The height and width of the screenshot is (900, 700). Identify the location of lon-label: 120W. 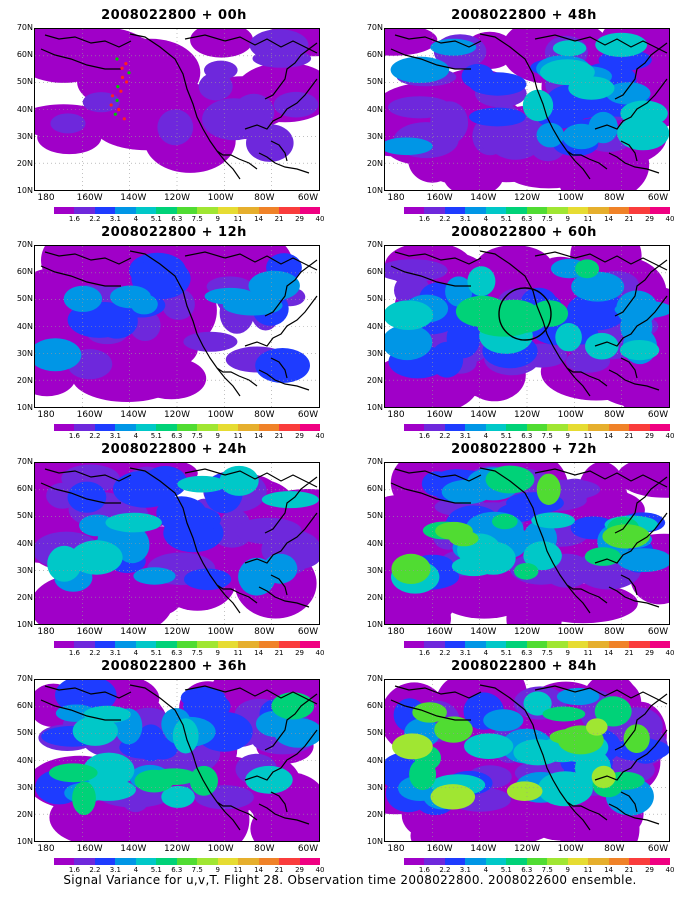
(527, 198).